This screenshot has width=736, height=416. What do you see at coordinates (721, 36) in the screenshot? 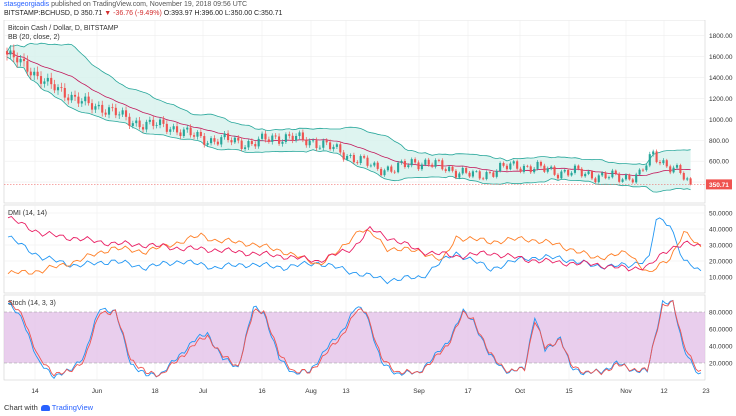
I see `price-tick-label: 1800.00` at bounding box center [721, 36].